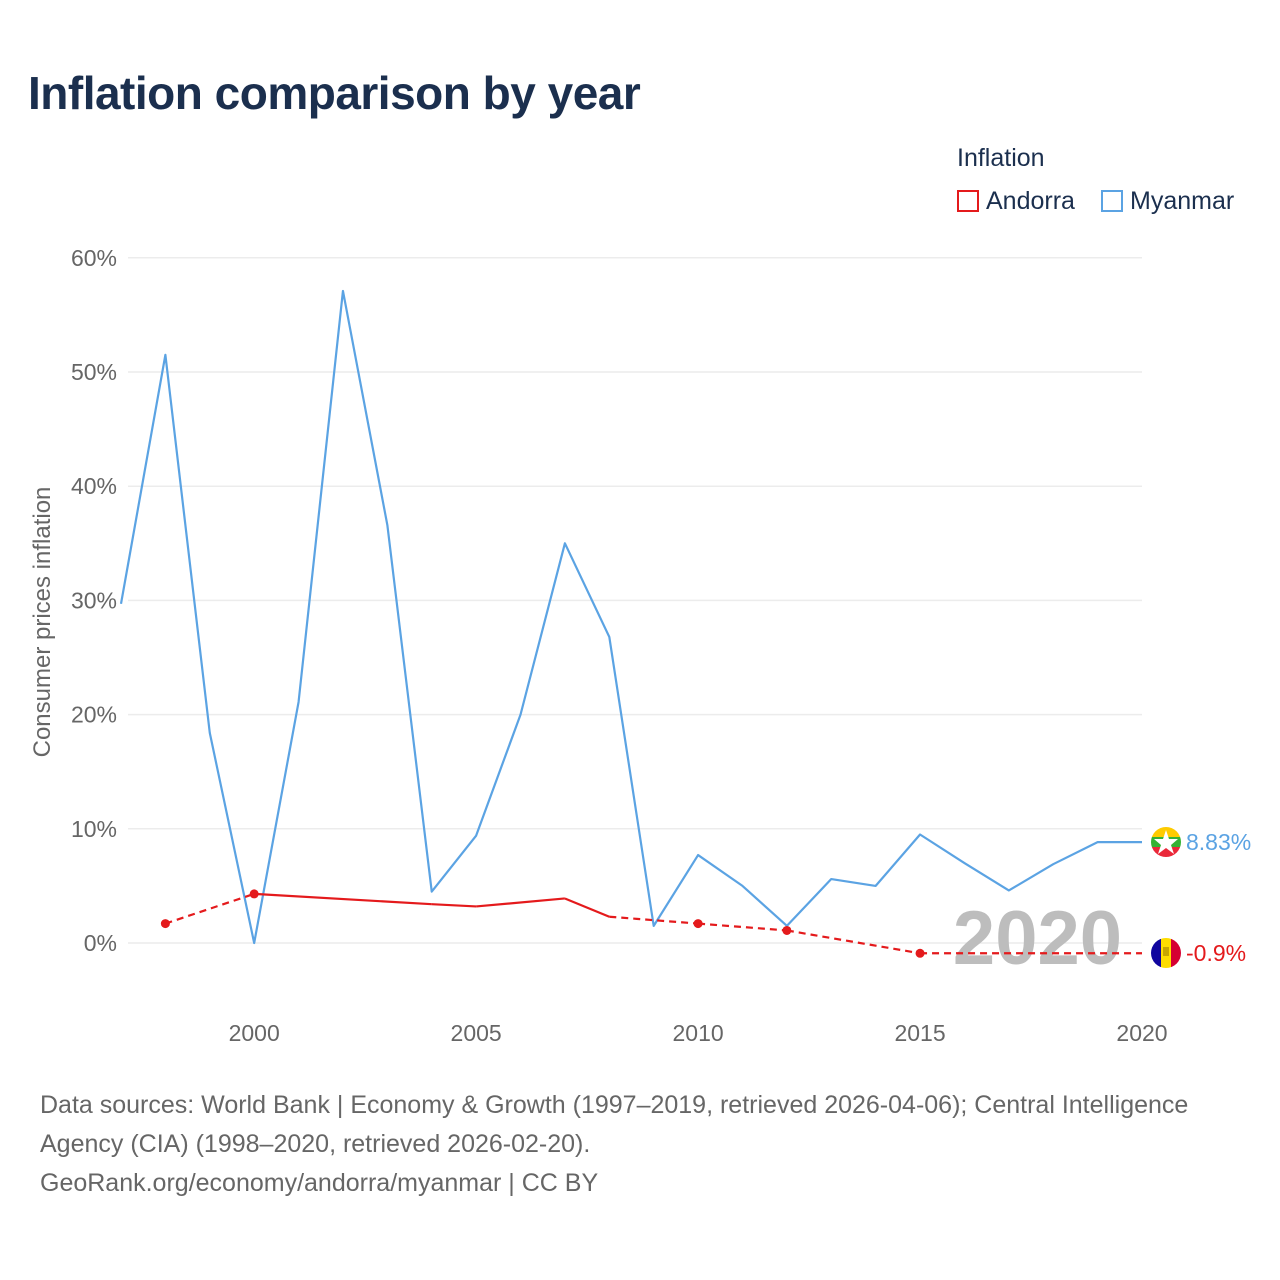 The width and height of the screenshot is (1280, 1280). What do you see at coordinates (968, 201) in the screenshot?
I see `legend-swatch-andorra` at bounding box center [968, 201].